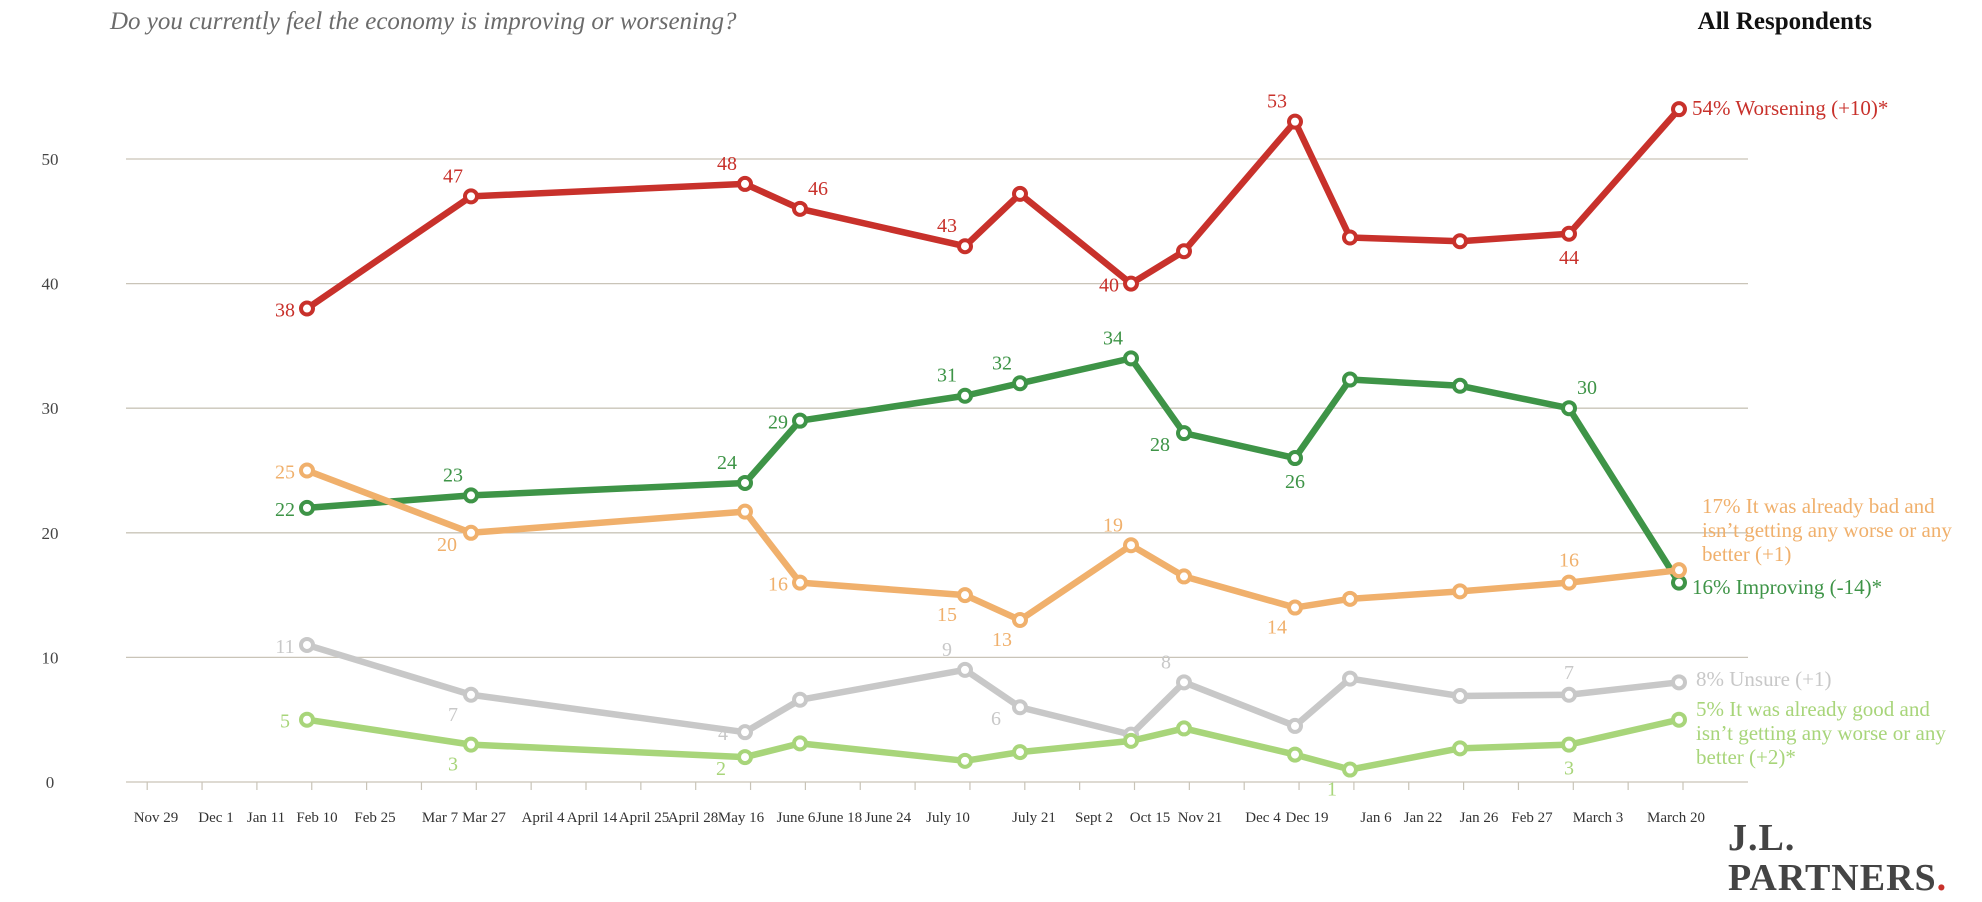 Image resolution: width=1982 pixels, height=902 pixels. I want to click on data-label: 53, so click(1277, 102).